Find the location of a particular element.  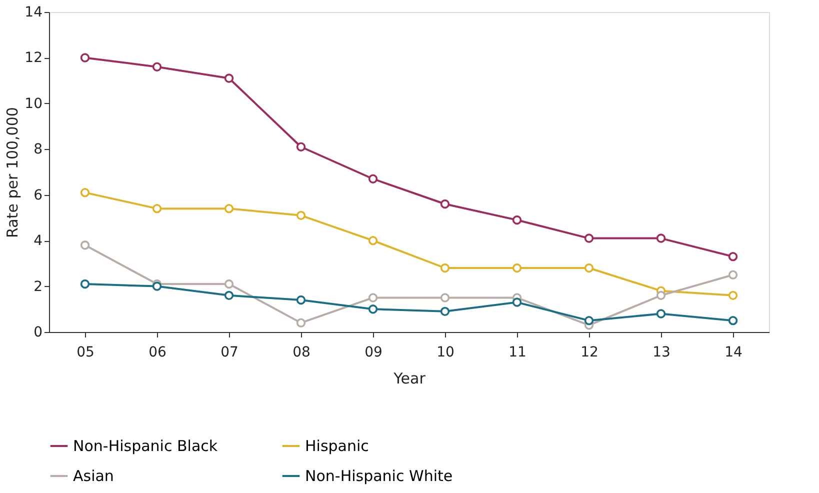

y-axis-title: Rate per 100,000 is located at coordinates (13, 172).